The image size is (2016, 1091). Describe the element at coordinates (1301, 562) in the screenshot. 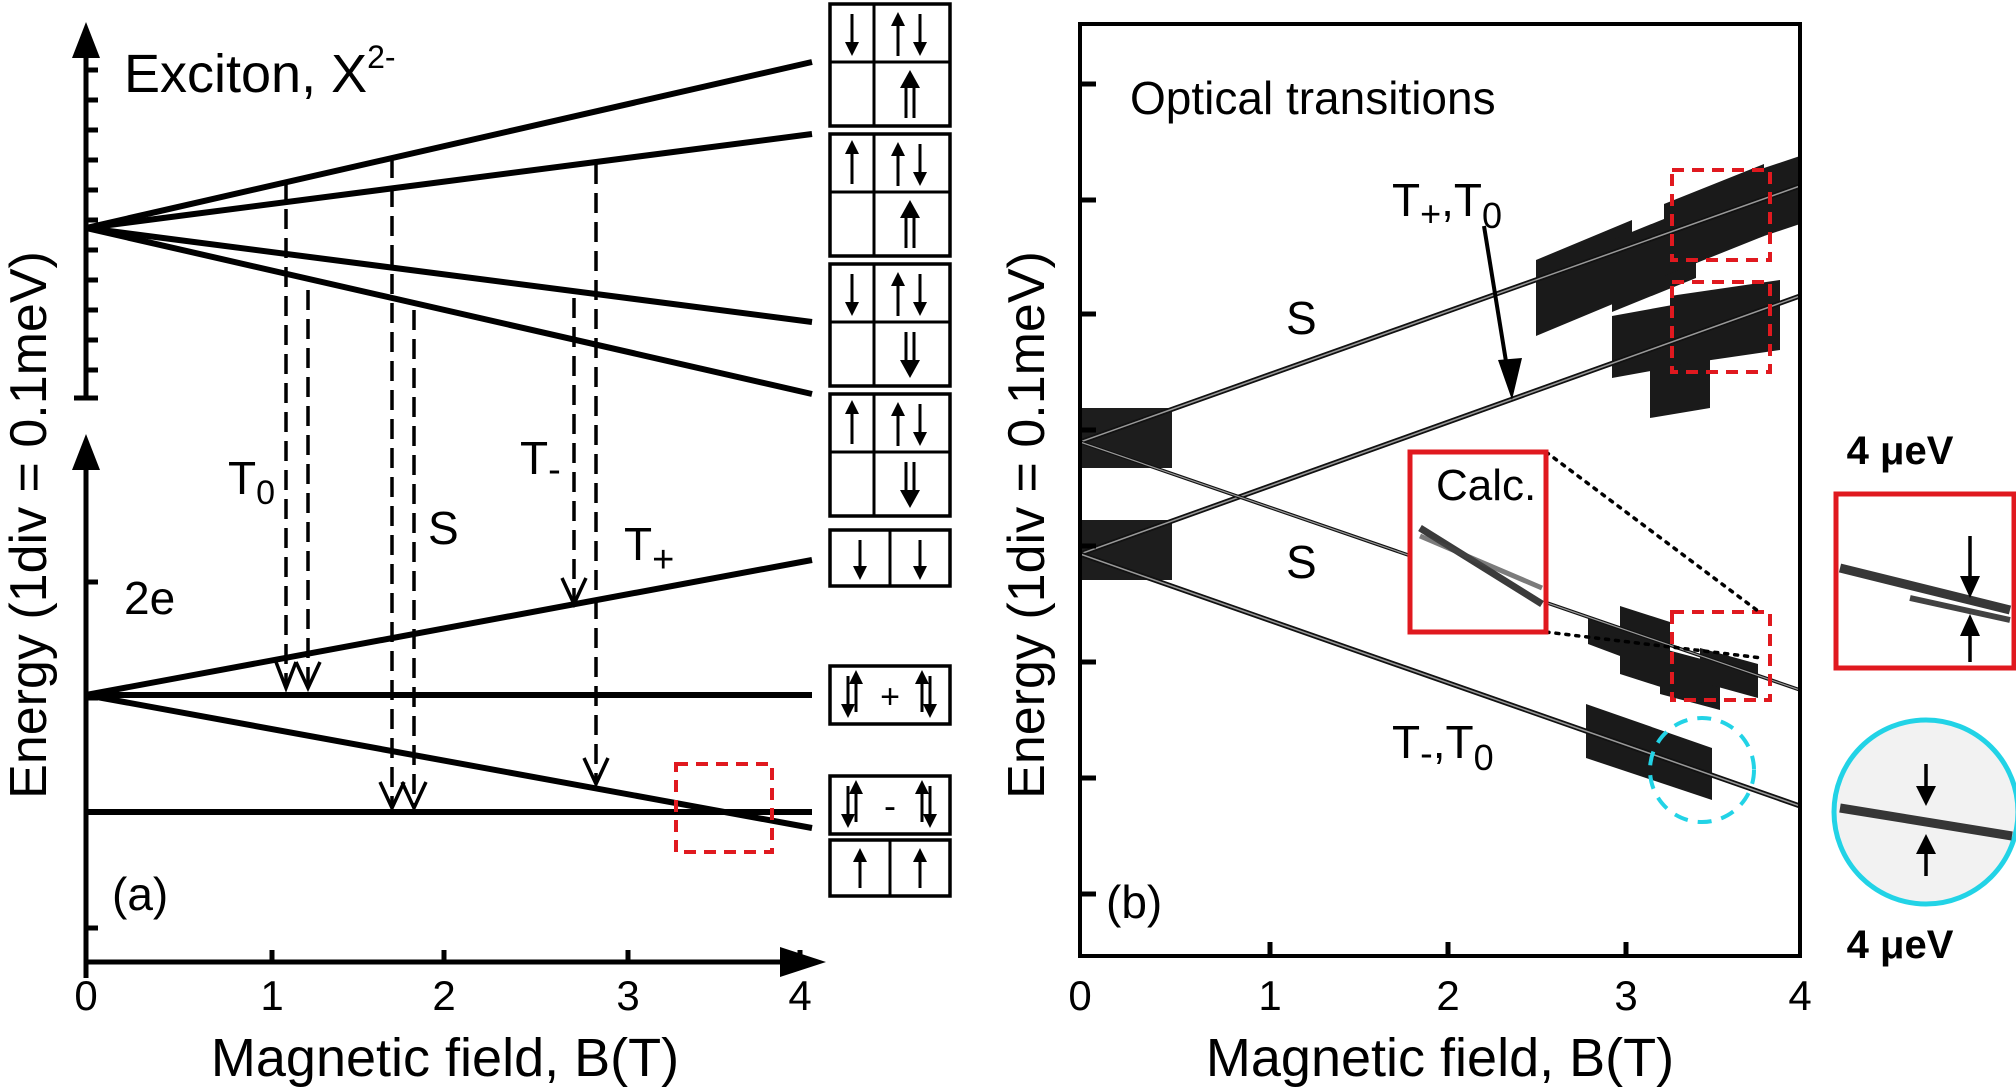

I see `panel-b-label-lower-s: S` at that location.